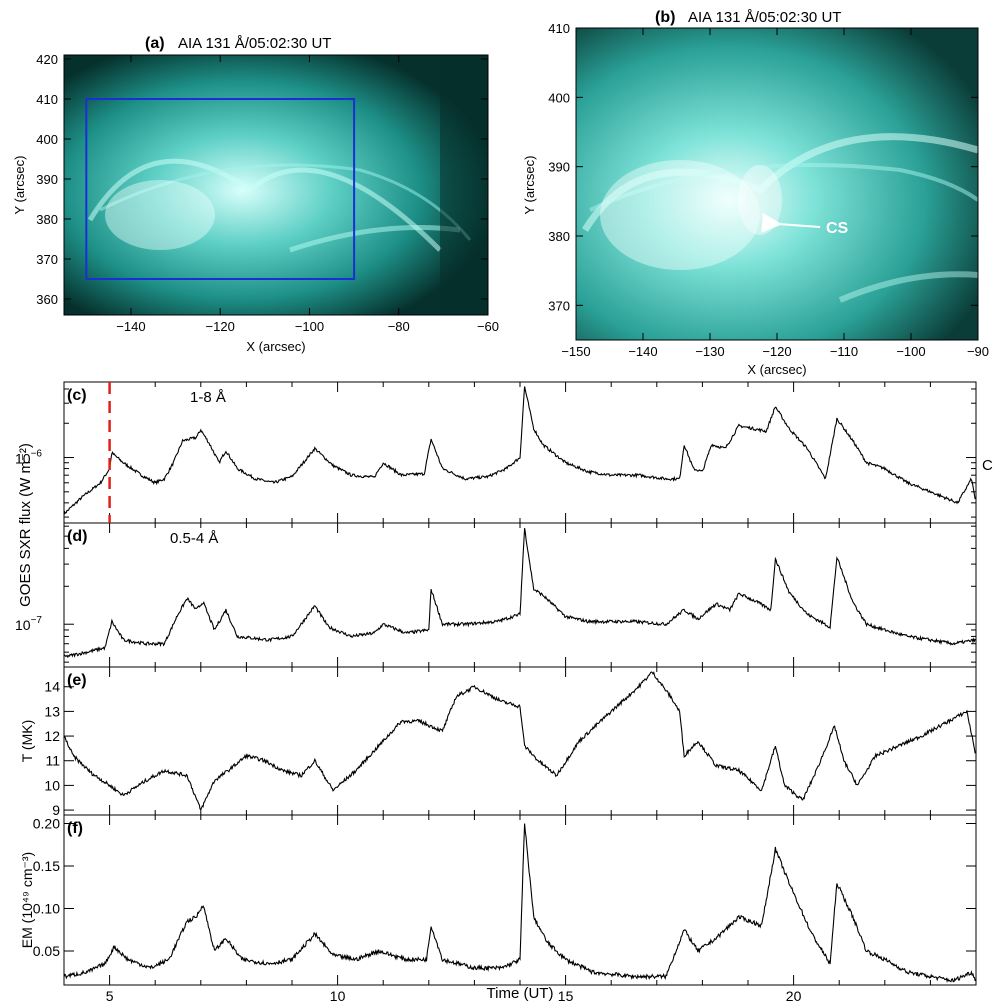 This screenshot has height=1002, width=1000. I want to click on ts-panel: 10⁻⁷ (d) 0.5-4 Å, so click(496, 595).